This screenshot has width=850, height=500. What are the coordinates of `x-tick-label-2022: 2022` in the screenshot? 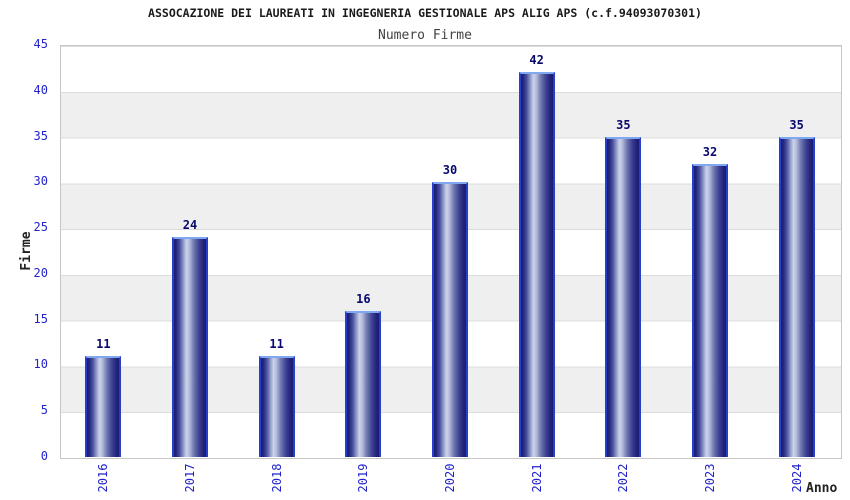 It's located at (623, 478).